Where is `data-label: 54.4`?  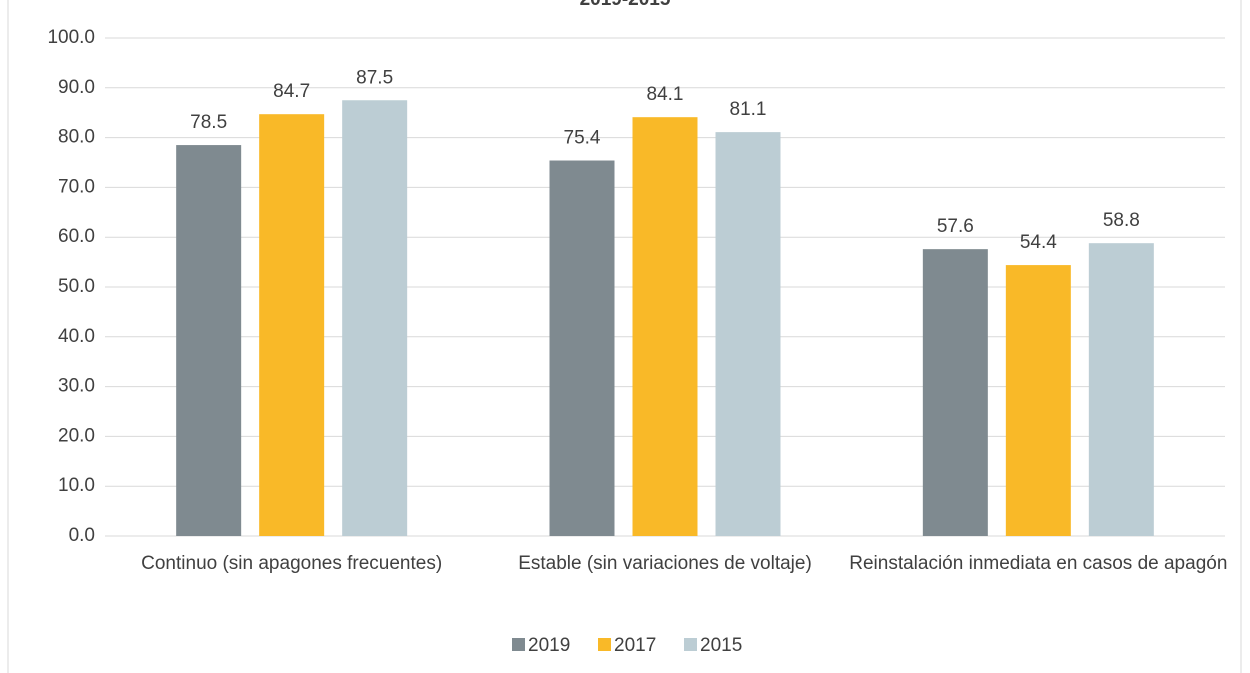
data-label: 54.4 is located at coordinates (1038, 242).